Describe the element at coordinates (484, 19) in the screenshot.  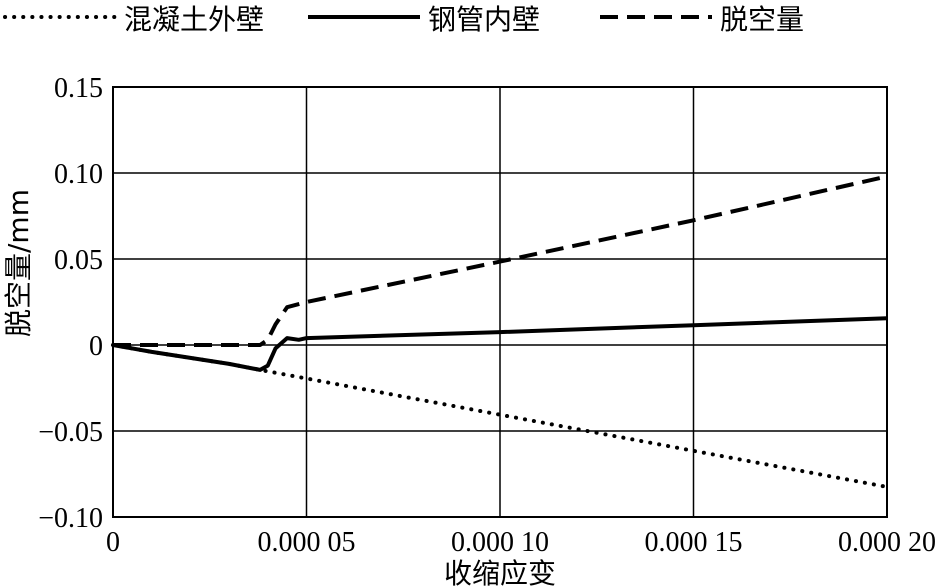
I see `legend-label-steel: 钢管内壁` at that location.